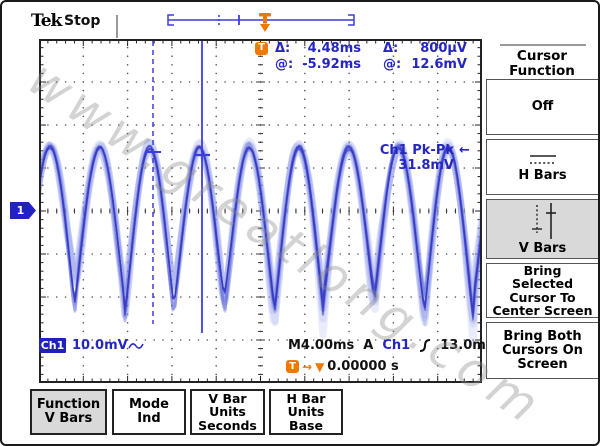 The height and width of the screenshot is (446, 600). What do you see at coordinates (542, 283) in the screenshot?
I see `button-label: Selected` at bounding box center [542, 283].